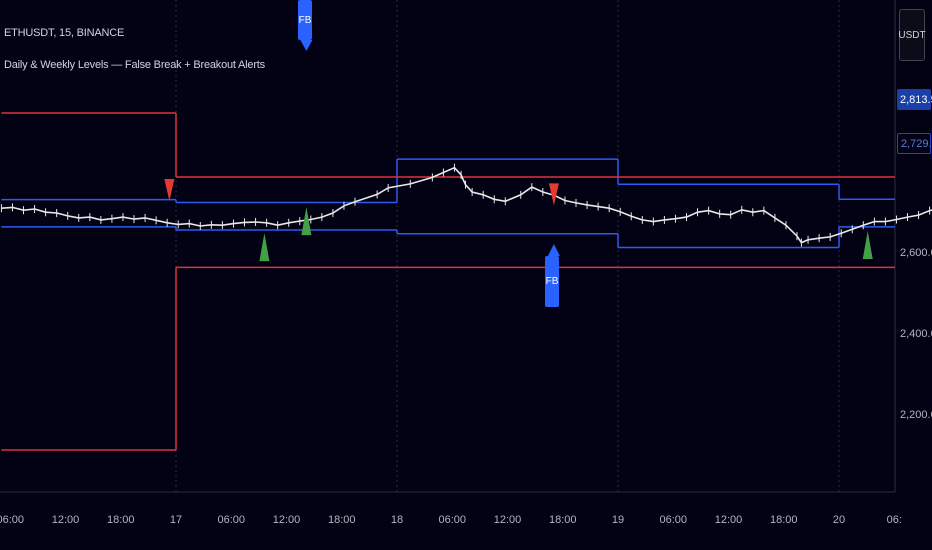 The width and height of the screenshot is (932, 550). What do you see at coordinates (839, 520) in the screenshot?
I see `x-tick-label: 20` at bounding box center [839, 520].